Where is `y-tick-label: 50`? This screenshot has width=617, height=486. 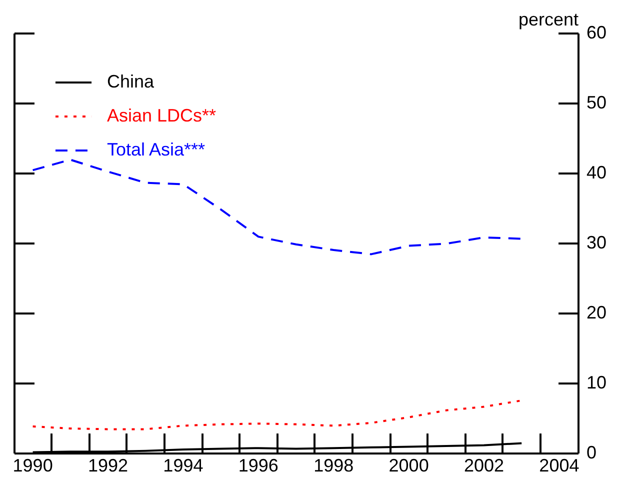 y-tick-label: 50 is located at coordinates (596, 102).